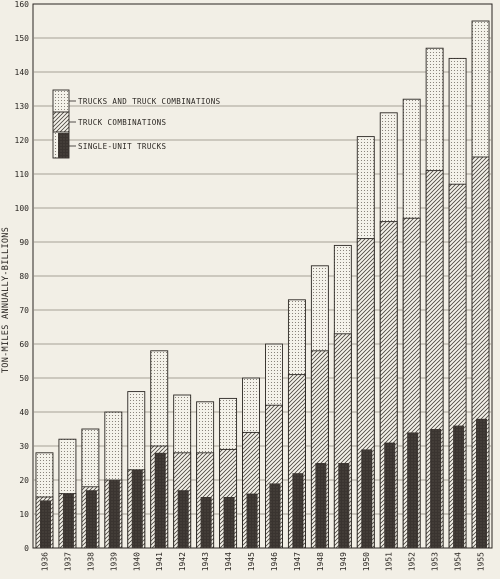  What do you see at coordinates (297, 561) in the screenshot?
I see `x-tick-label: 1947` at bounding box center [297, 561].